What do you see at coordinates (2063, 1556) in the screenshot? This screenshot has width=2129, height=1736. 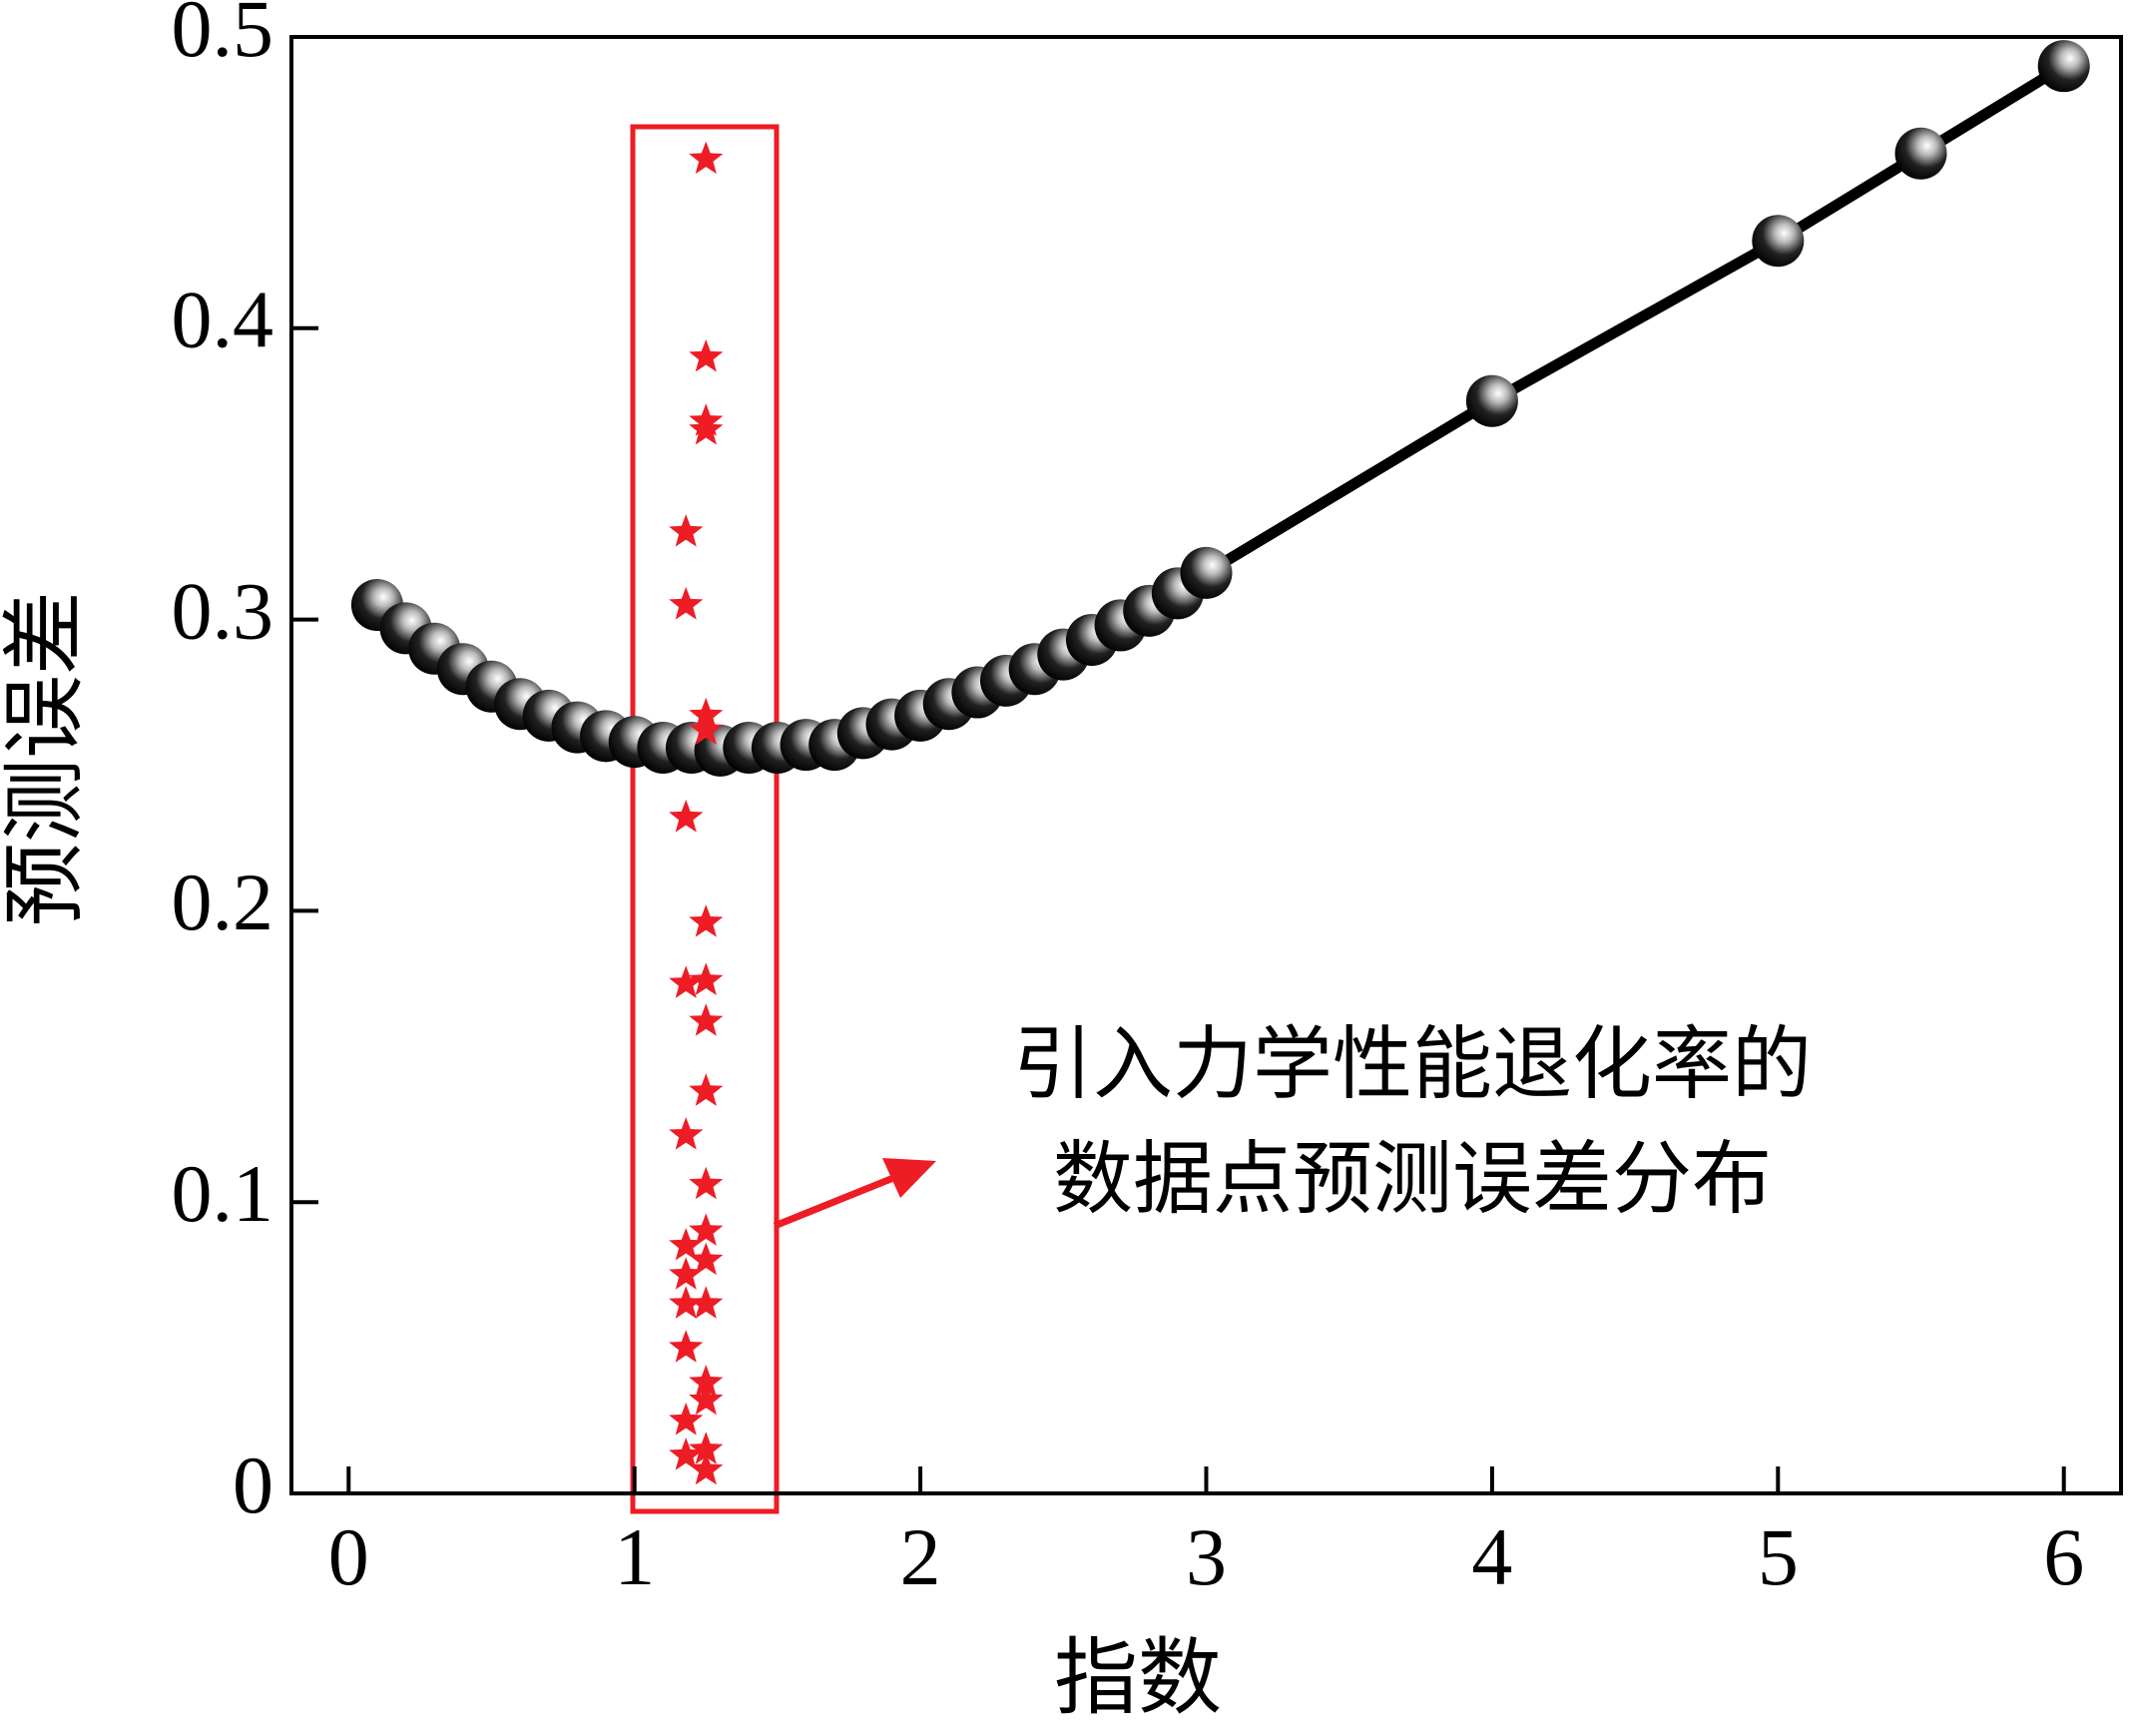 I see `x-tick-label: 6` at bounding box center [2063, 1556].